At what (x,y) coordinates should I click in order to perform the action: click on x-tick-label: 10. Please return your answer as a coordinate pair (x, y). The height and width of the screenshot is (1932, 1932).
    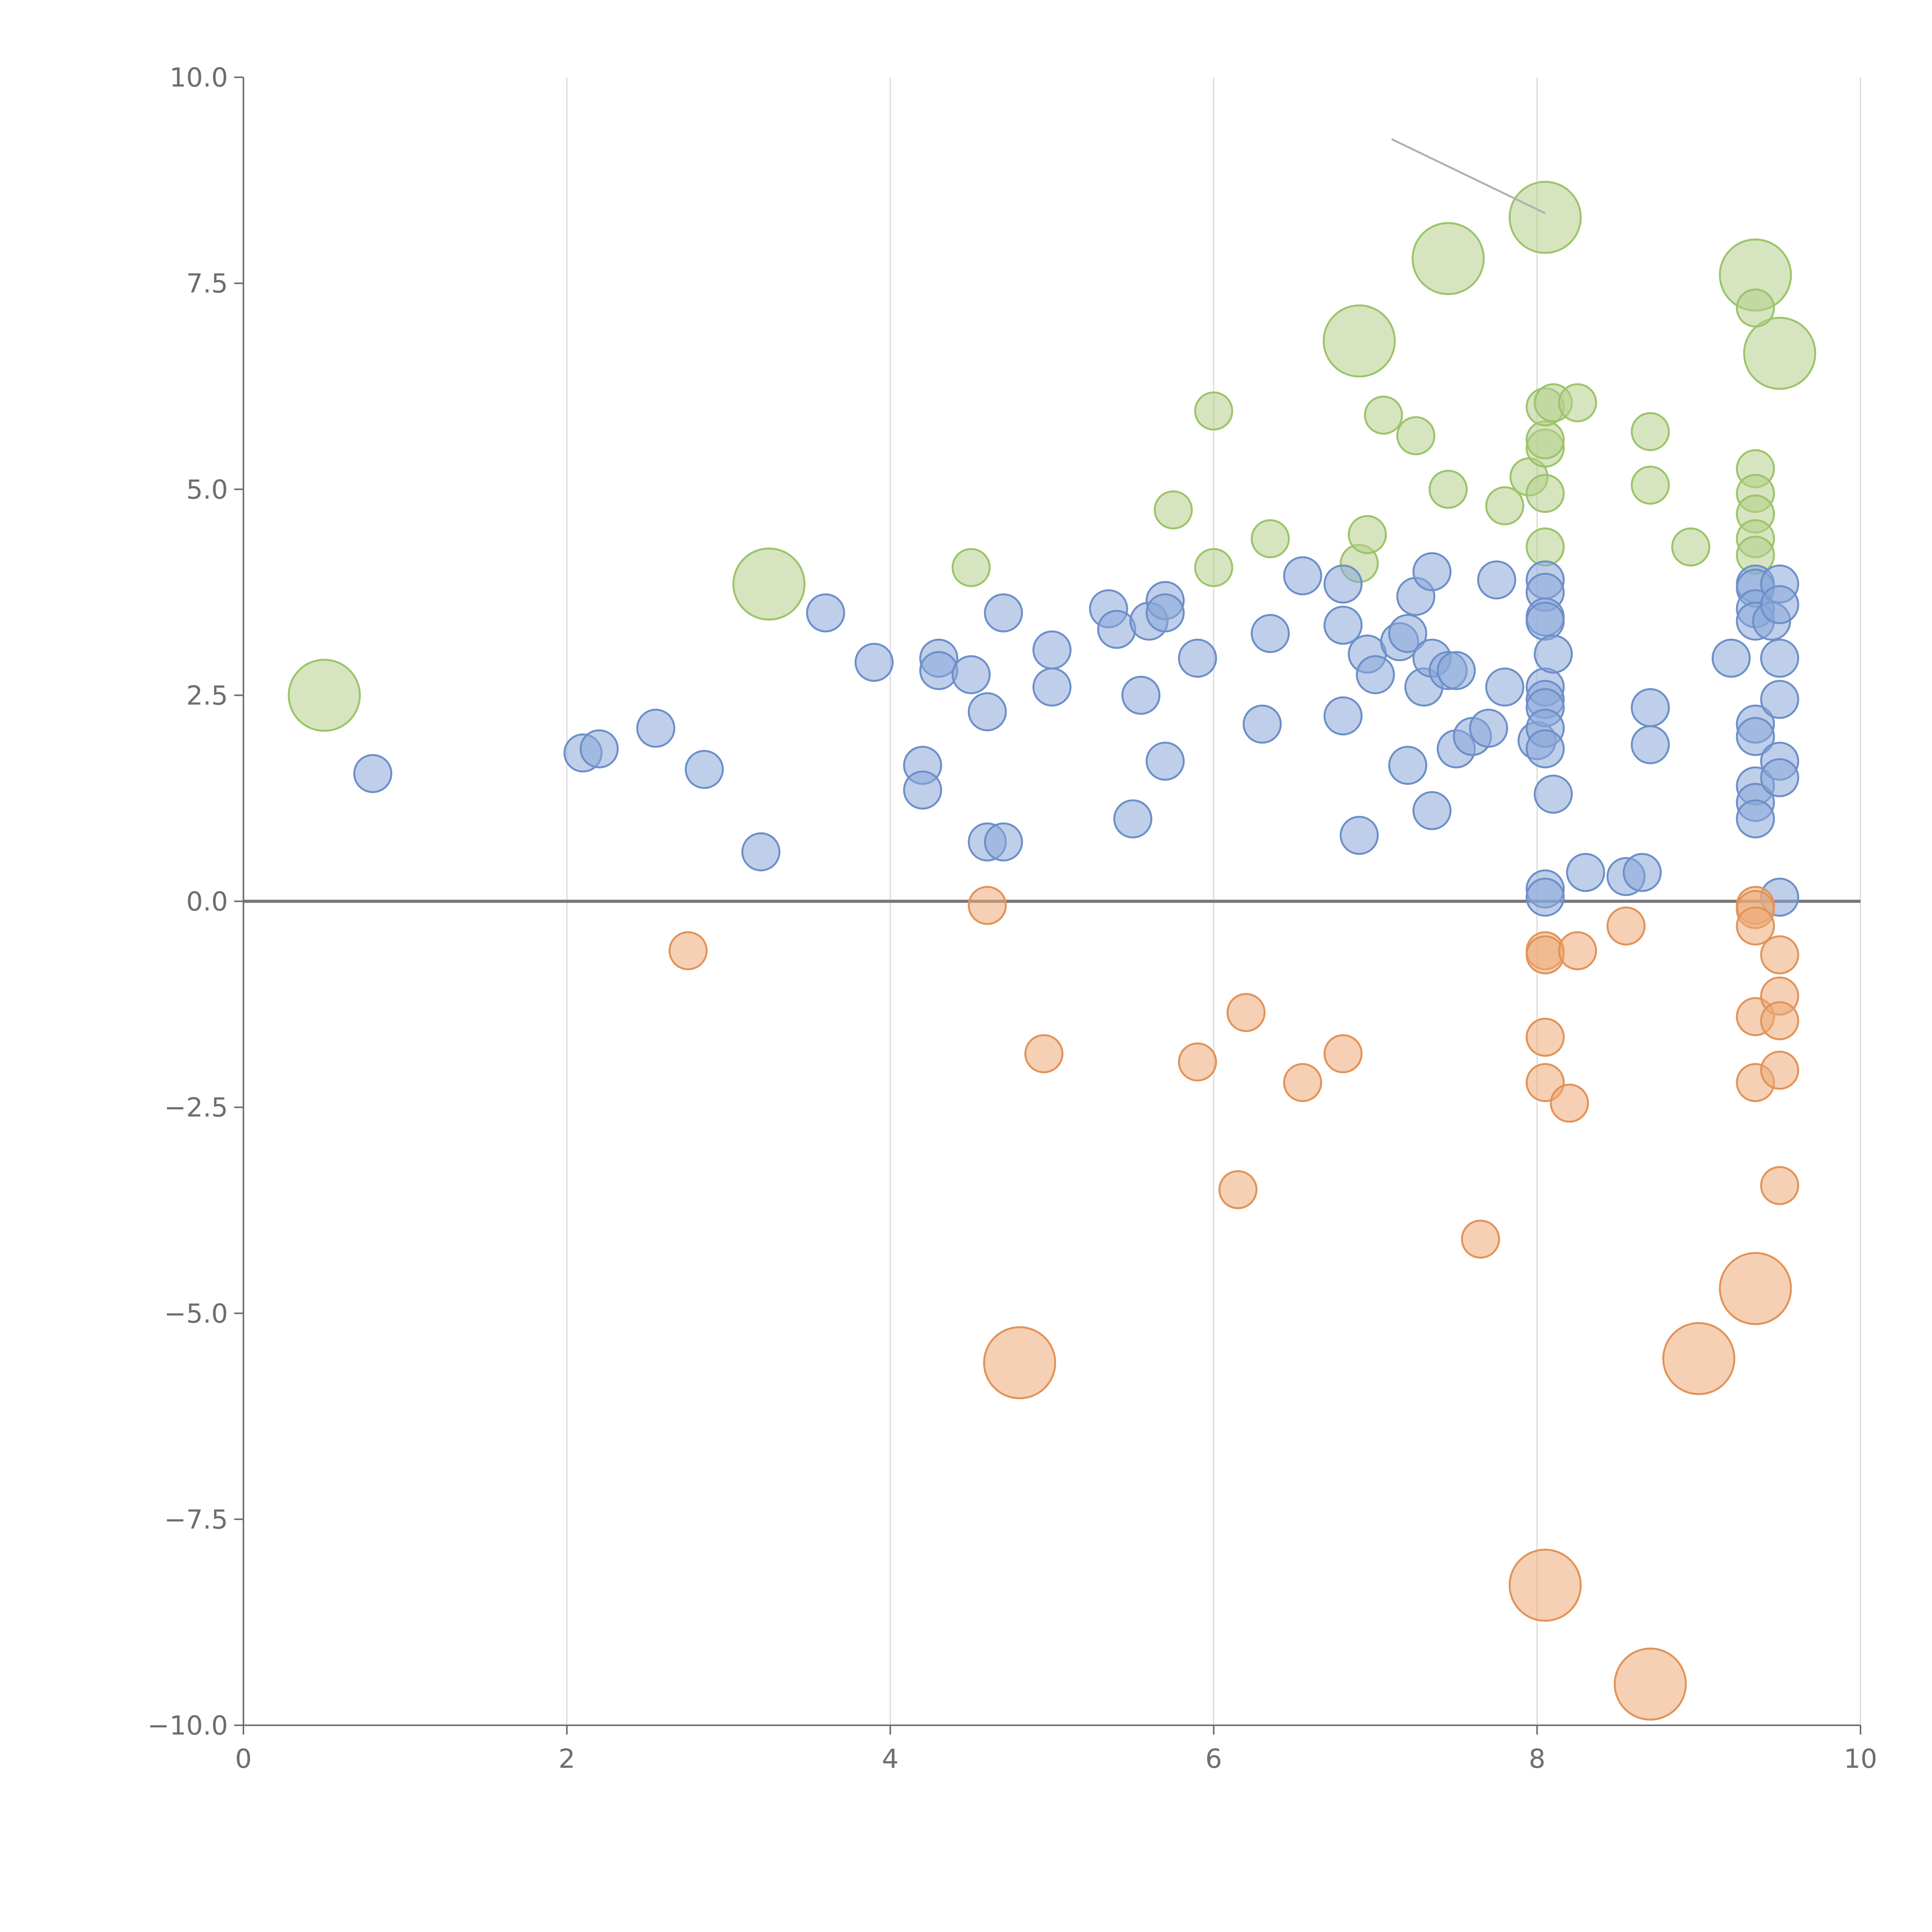
    Looking at the image, I should click on (1861, 1759).